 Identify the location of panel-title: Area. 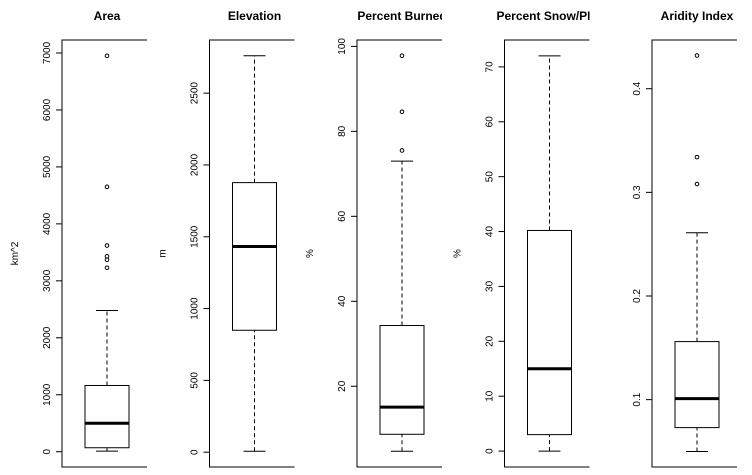
(107, 16).